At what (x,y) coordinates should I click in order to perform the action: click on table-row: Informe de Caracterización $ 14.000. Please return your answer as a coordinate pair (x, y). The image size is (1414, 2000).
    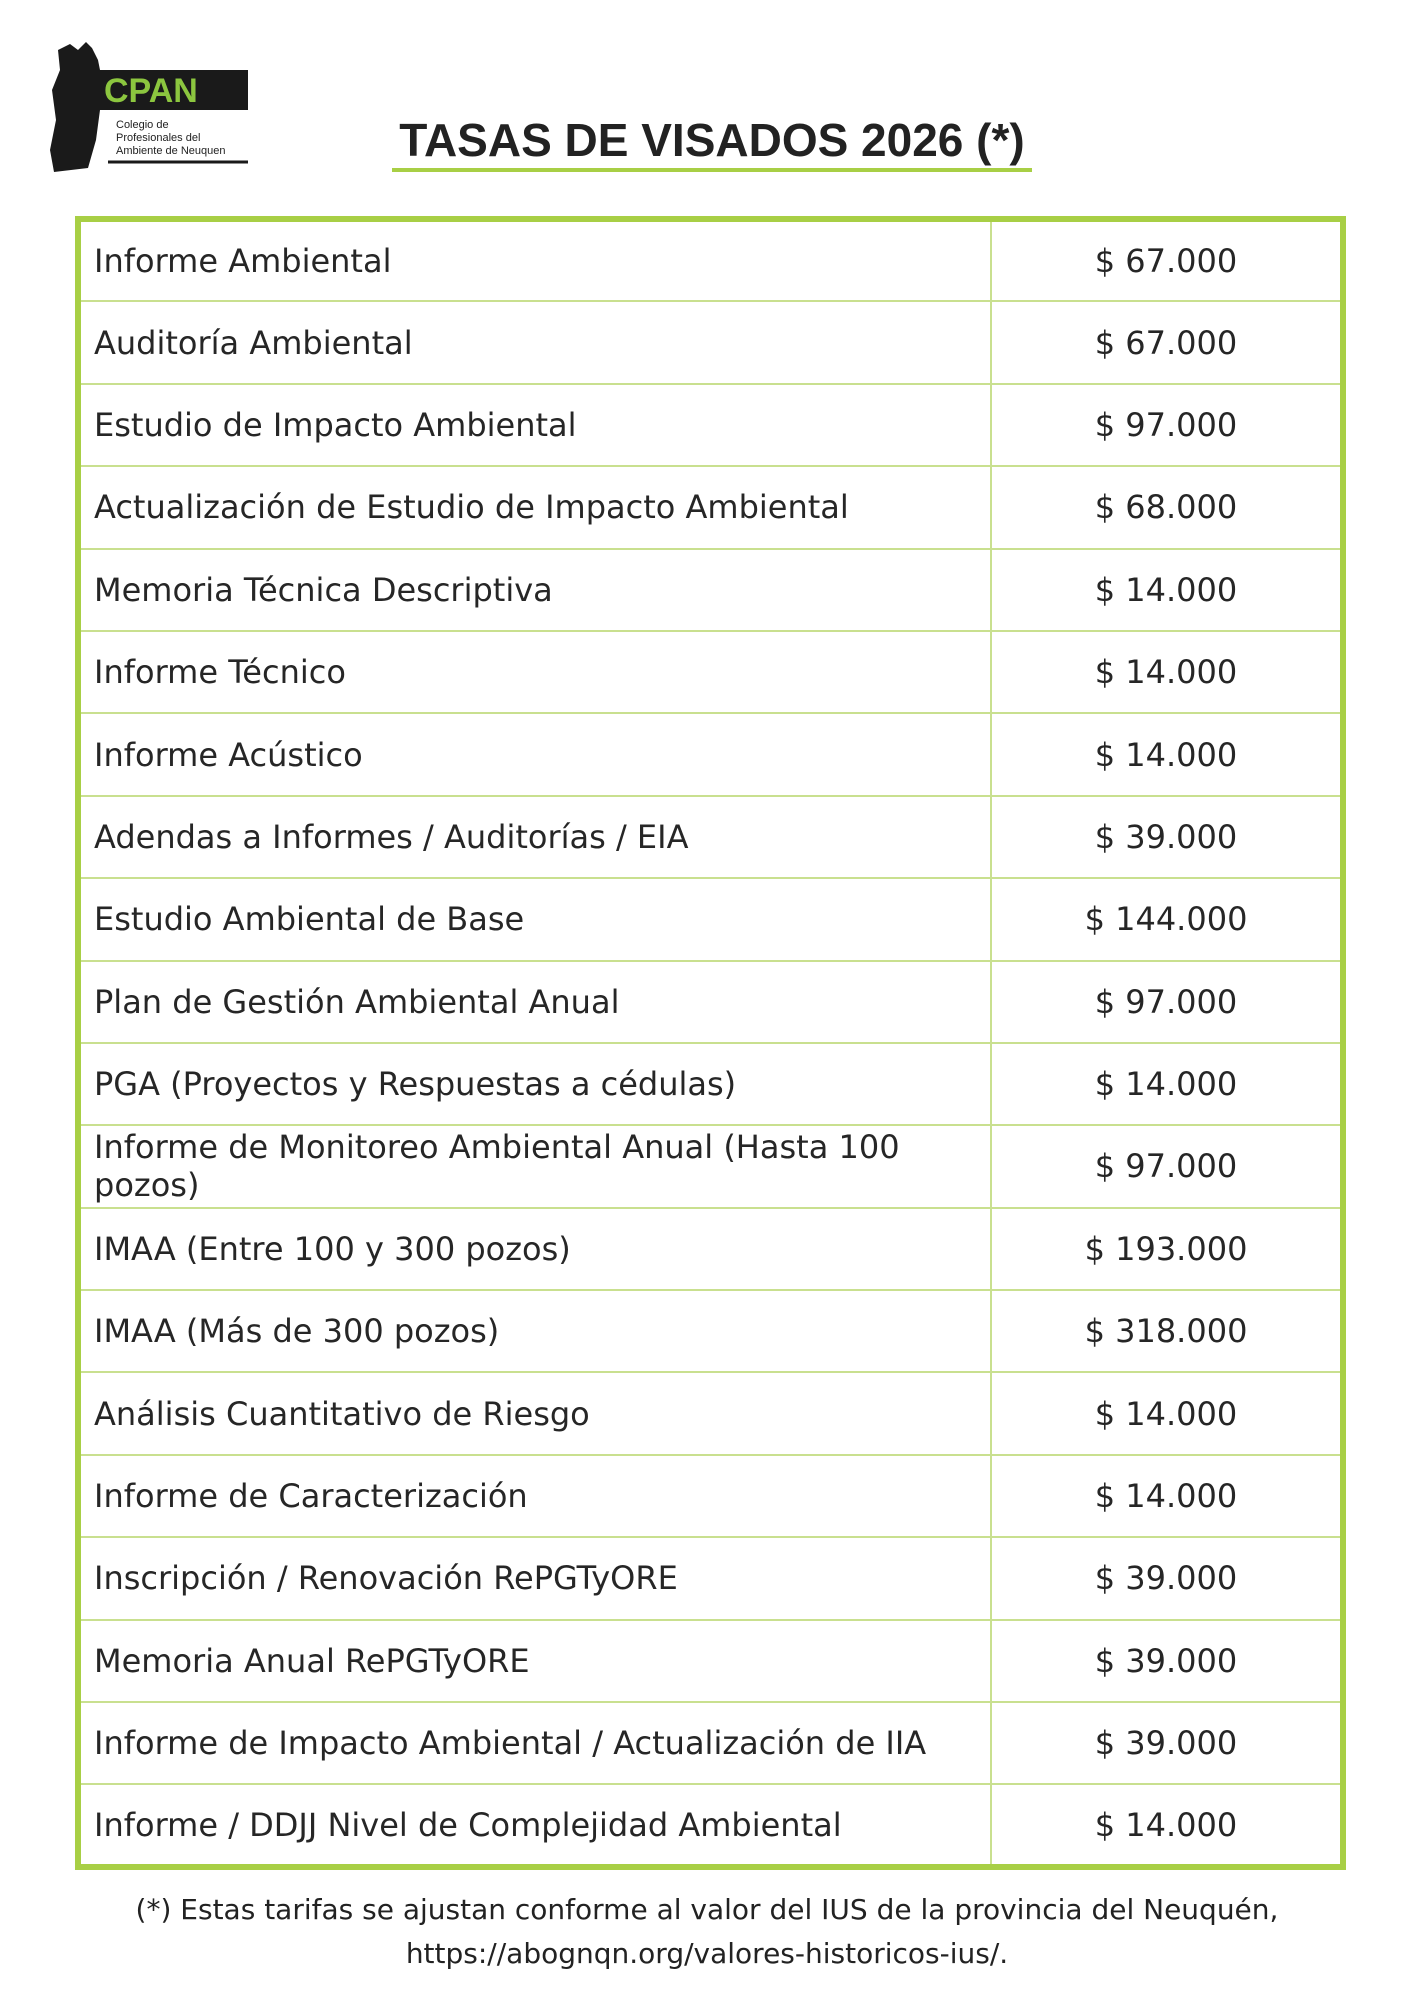
    Looking at the image, I should click on (710, 1496).